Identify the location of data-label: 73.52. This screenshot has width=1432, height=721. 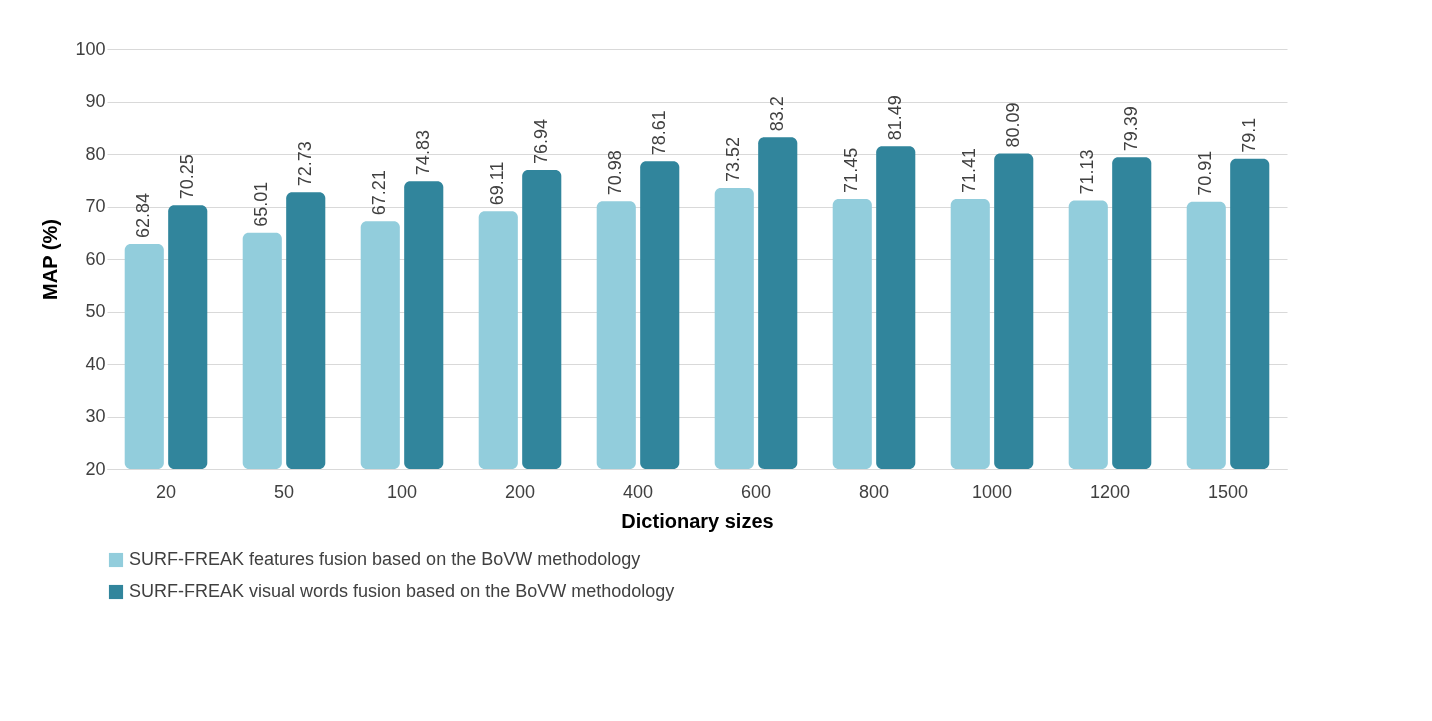
(733, 159).